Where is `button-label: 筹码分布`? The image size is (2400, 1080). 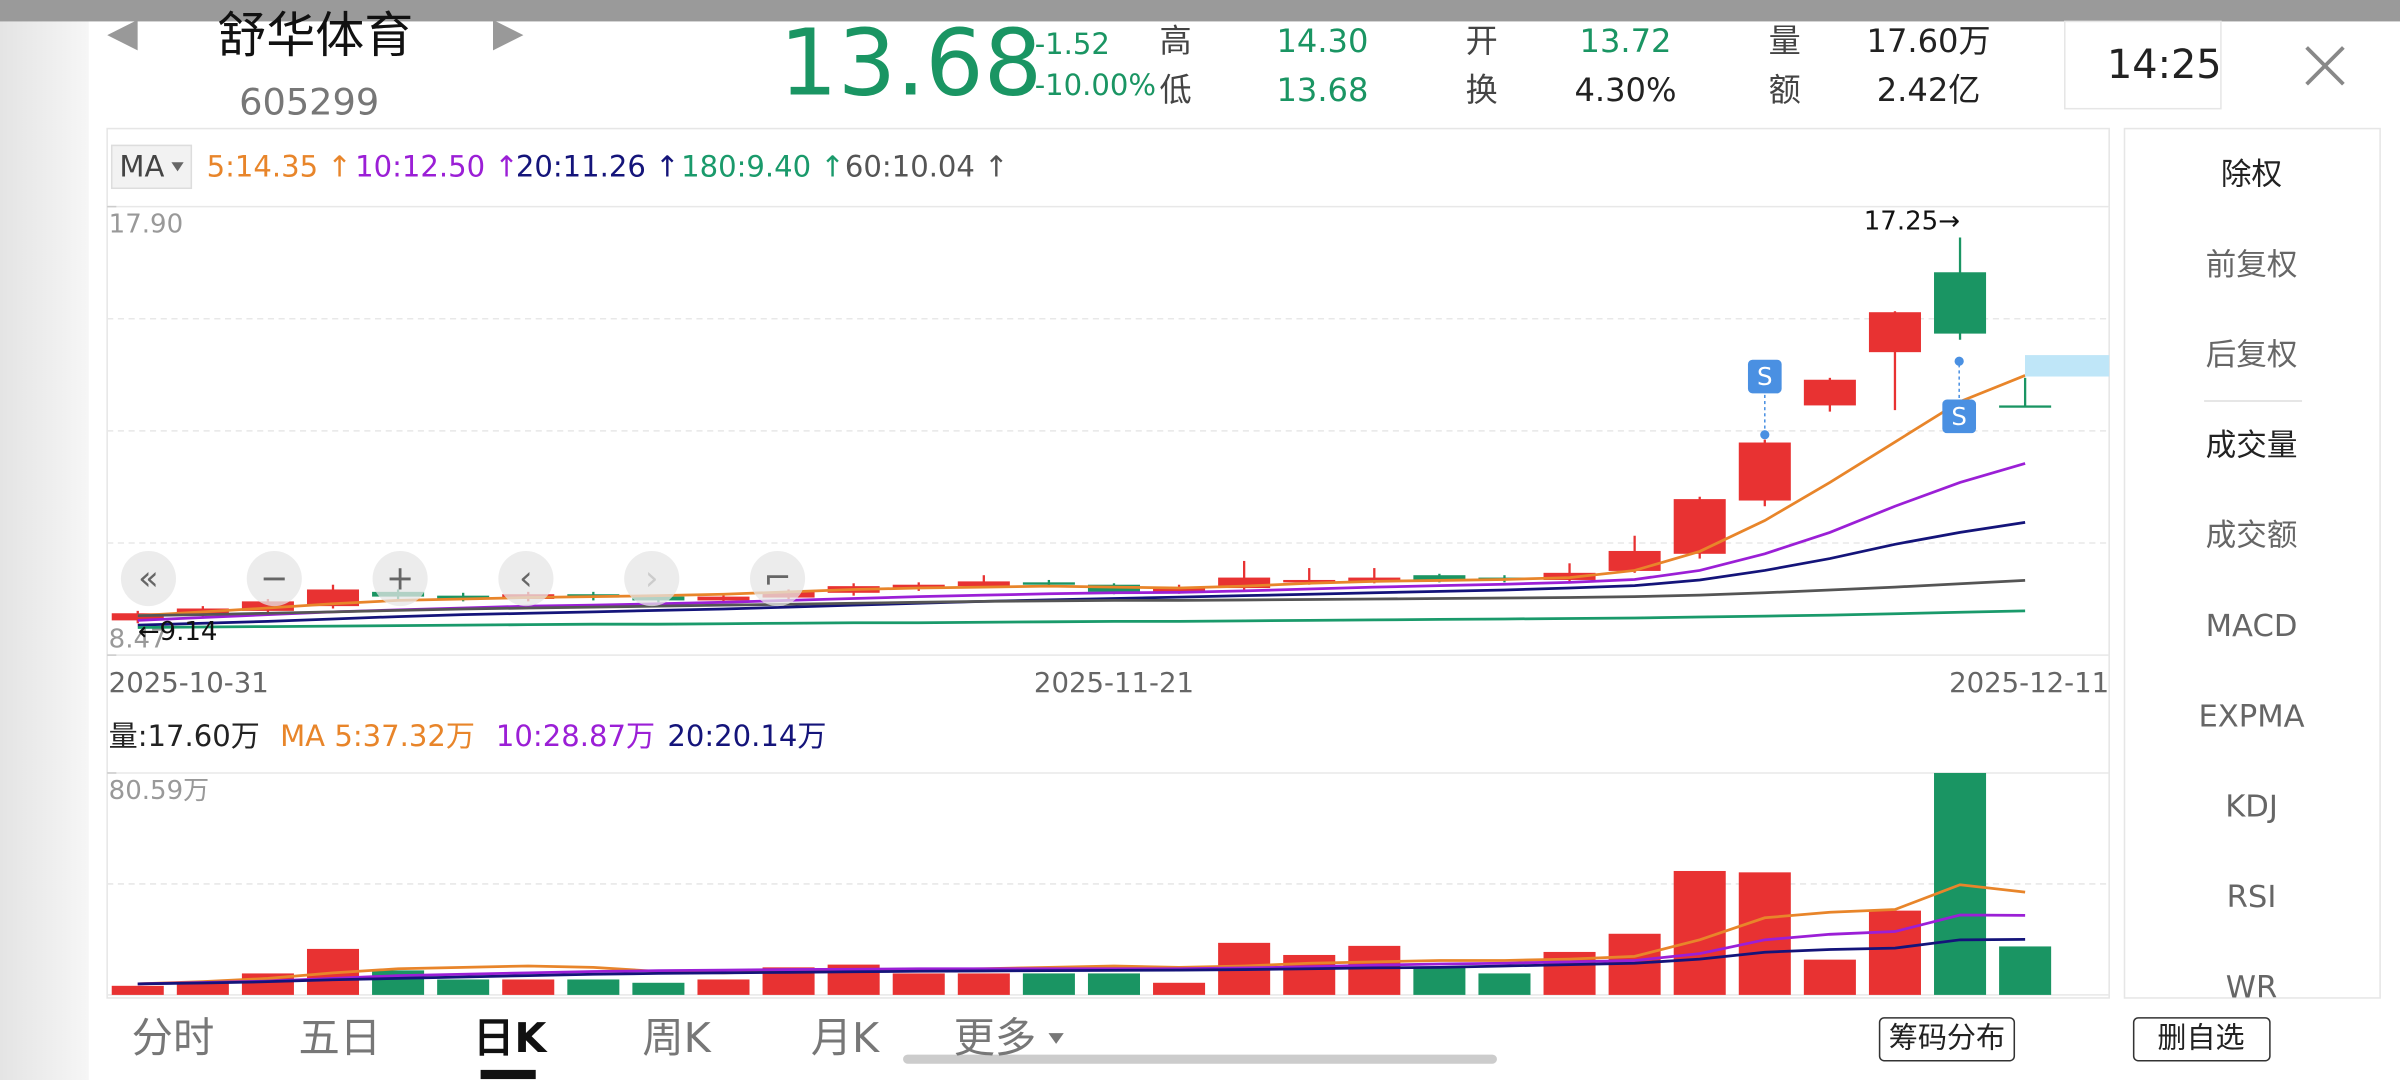
button-label: 筹码分布 is located at coordinates (1947, 1037).